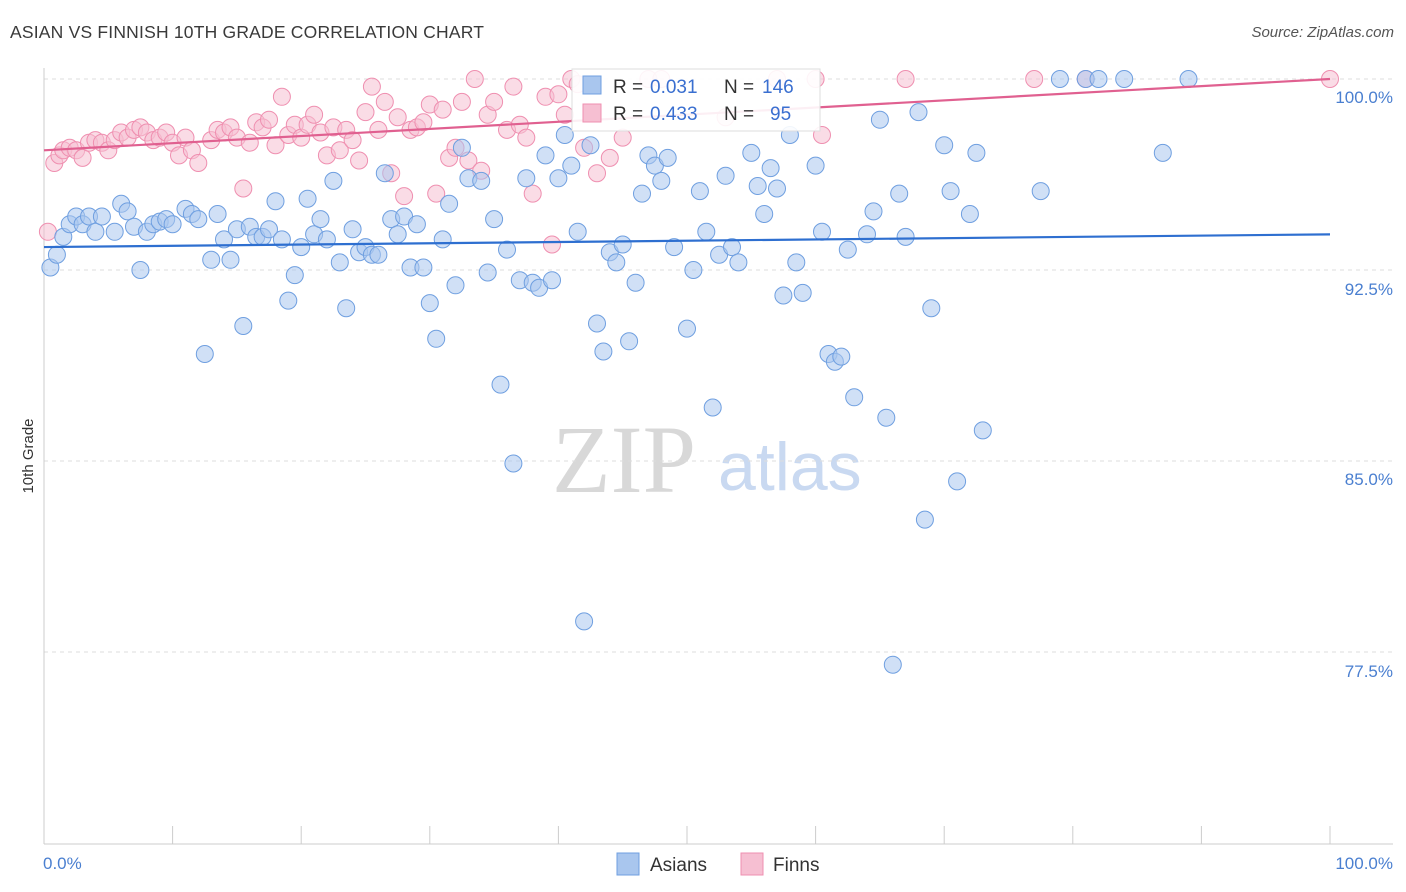 This screenshot has height=892, width=1406. What do you see at coordinates (674, 114) in the screenshot?
I see `stats-finns-r-value: 0.433` at bounding box center [674, 114].